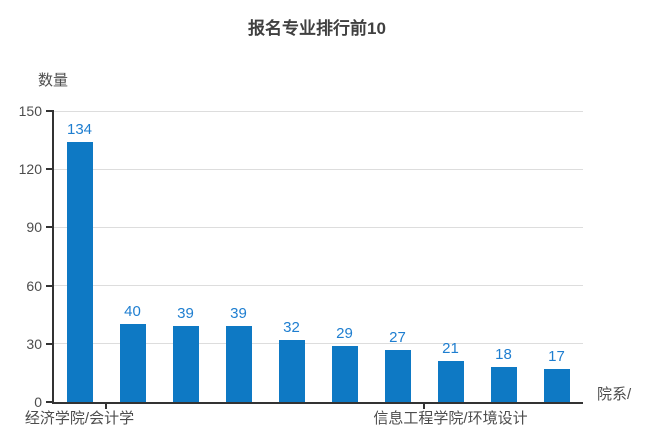 This screenshot has width=650, height=435. I want to click on y-axis-tick-label: 150, so click(30, 111).